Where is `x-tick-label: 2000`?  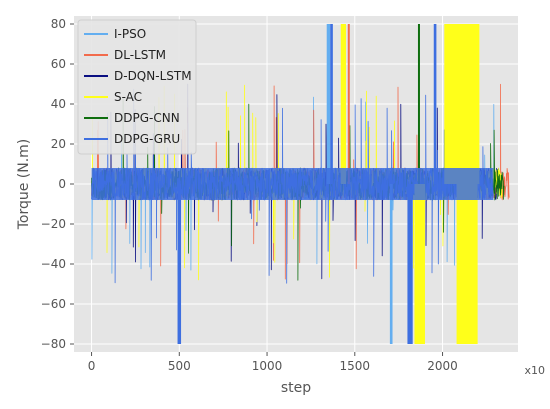
x-tick-label: 2000 is located at coordinates (442, 366).